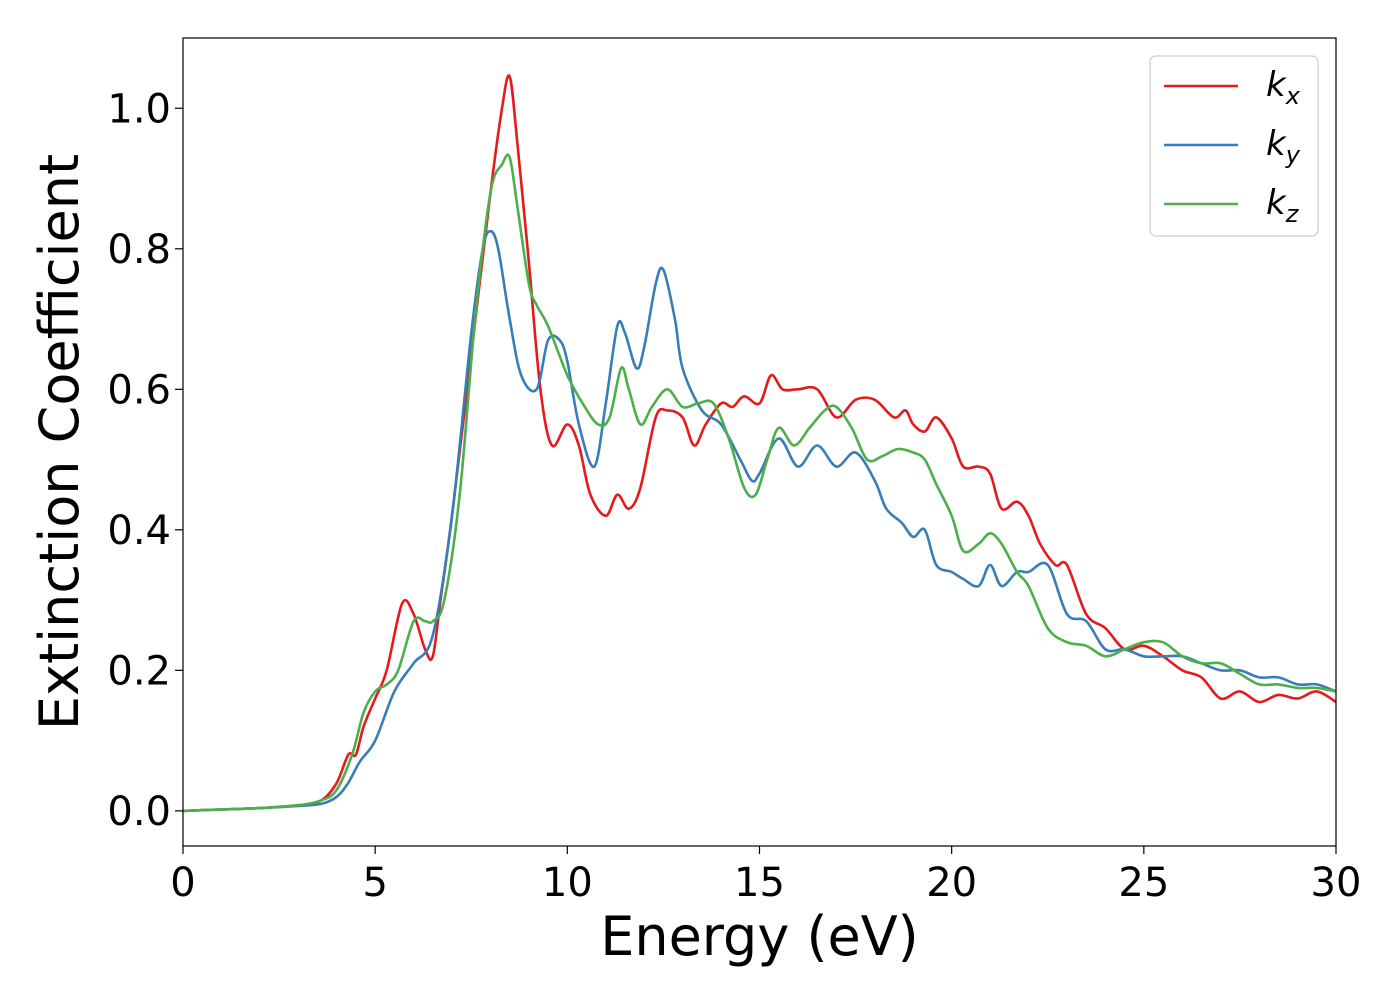 This screenshot has height=1000, width=1400. Describe the element at coordinates (951, 883) in the screenshot. I see `x-tick-label: 20` at that location.